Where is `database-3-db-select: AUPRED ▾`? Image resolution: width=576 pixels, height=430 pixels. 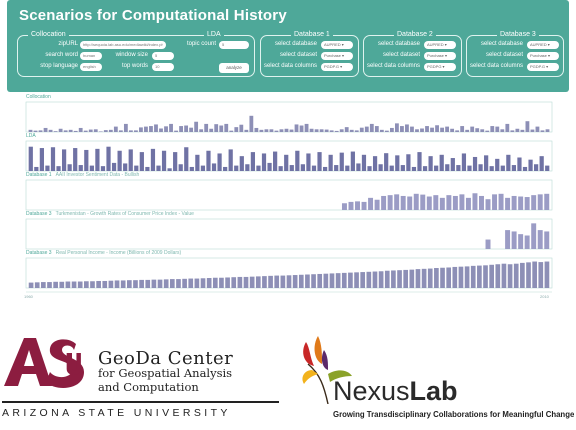 database-3-db-select: AUPRED ▾ is located at coordinates (543, 45).